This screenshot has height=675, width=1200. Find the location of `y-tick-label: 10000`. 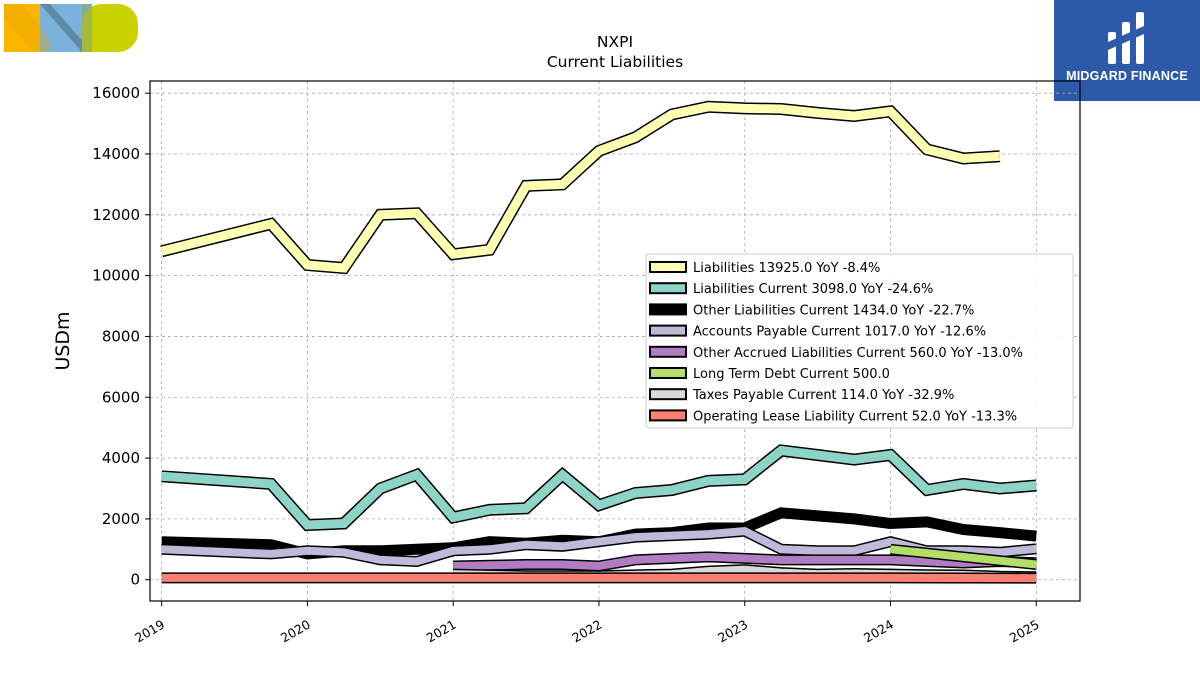

y-tick-label: 10000 is located at coordinates (116, 276).